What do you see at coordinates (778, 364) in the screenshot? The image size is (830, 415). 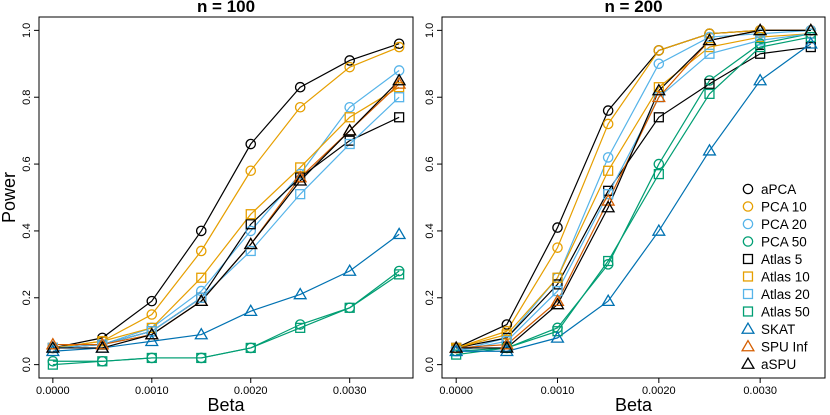 I see `legend-label: aSPU` at bounding box center [778, 364].